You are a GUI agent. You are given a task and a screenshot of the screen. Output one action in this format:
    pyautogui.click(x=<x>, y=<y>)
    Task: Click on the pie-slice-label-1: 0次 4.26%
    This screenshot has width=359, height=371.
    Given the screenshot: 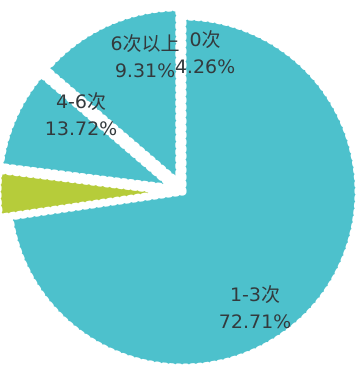 What is the action you would take?
    pyautogui.click(x=205, y=53)
    